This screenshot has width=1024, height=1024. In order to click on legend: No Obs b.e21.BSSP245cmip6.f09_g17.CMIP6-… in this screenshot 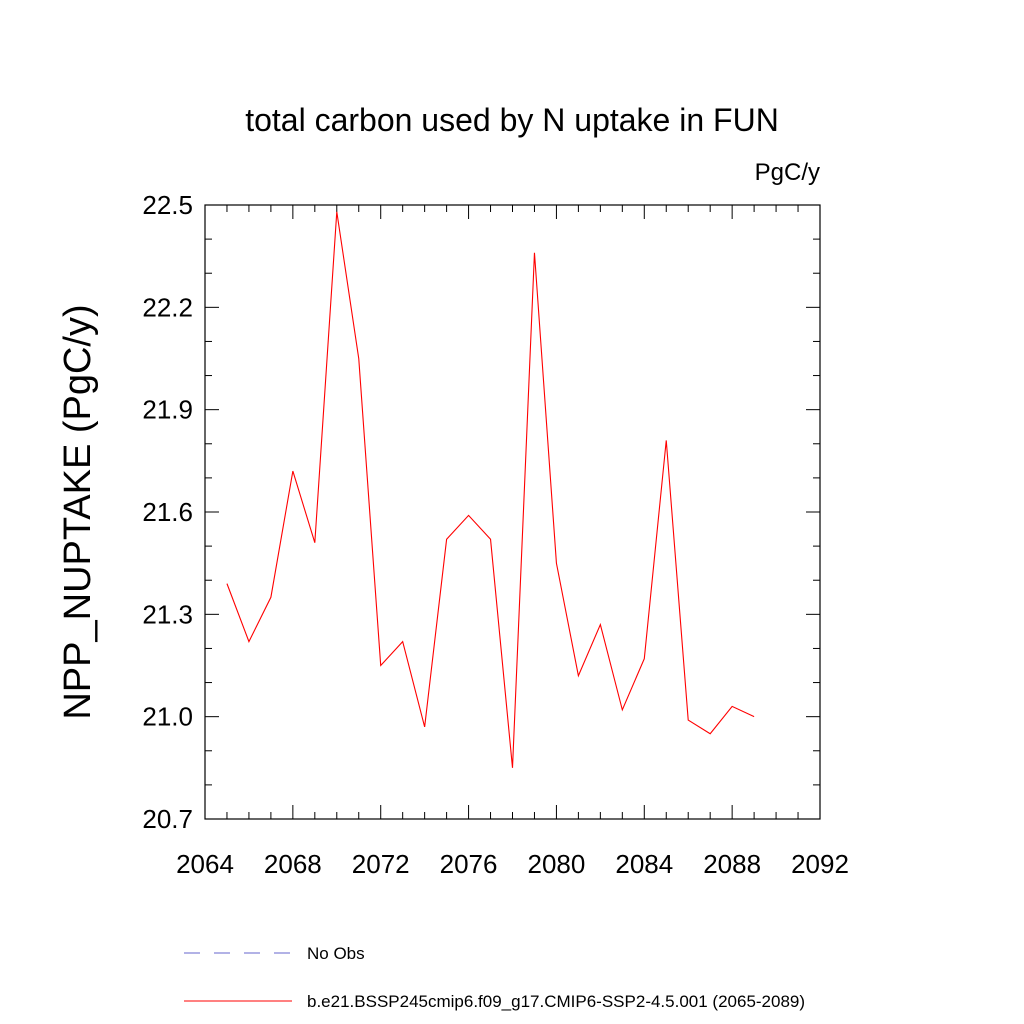, I will do `click(494, 977)`.